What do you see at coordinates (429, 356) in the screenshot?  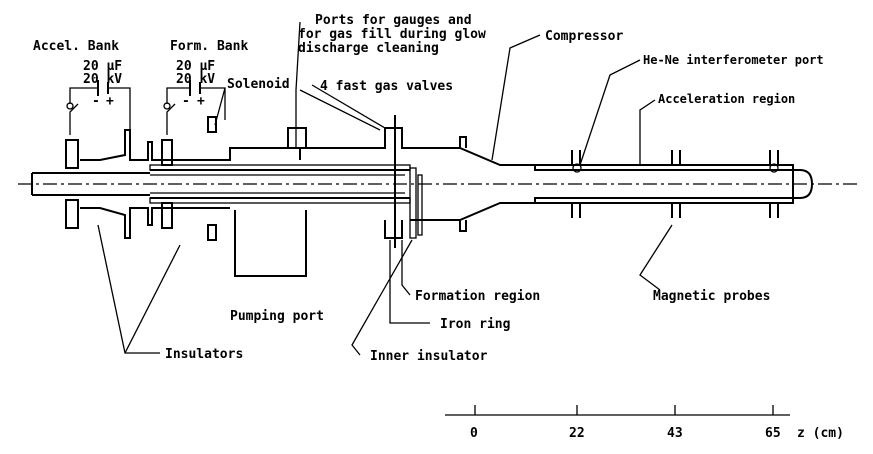 I see `inner-insulator-label: Inner insulator` at bounding box center [429, 356].